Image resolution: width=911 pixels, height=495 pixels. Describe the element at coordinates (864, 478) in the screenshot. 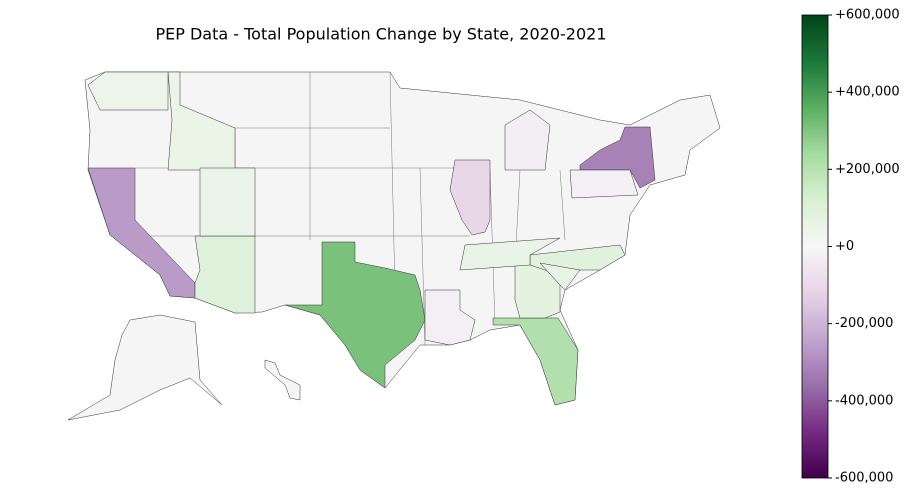

I see `colorbar-tick-label: -600,000` at that location.